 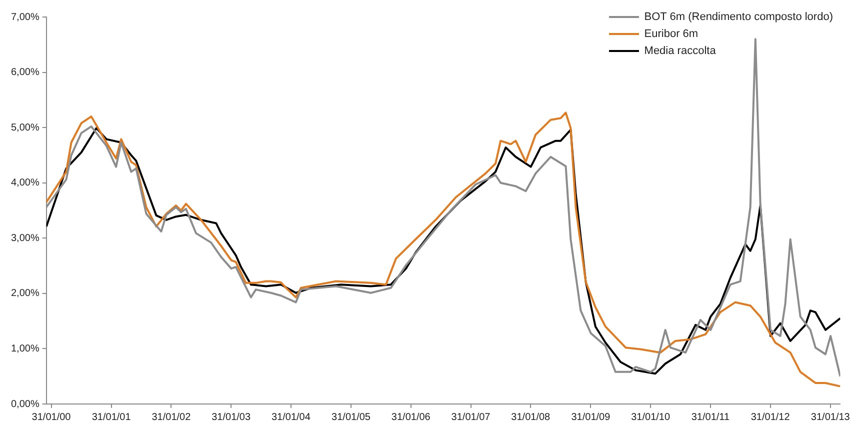 I want to click on x-tick-label: 31/01/01, so click(x=112, y=417).